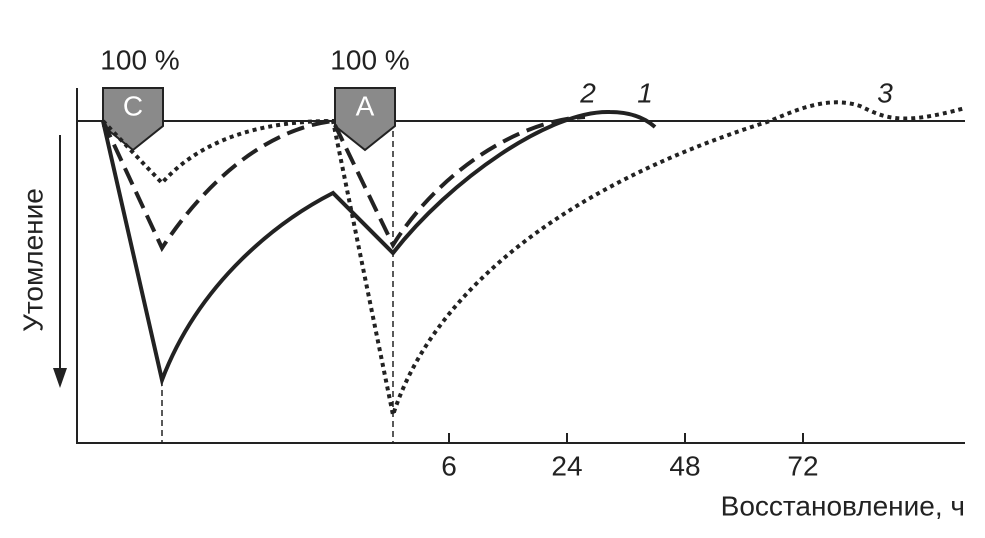 The height and width of the screenshot is (538, 985). I want to click on x-tick-label: 72, so click(802, 465).